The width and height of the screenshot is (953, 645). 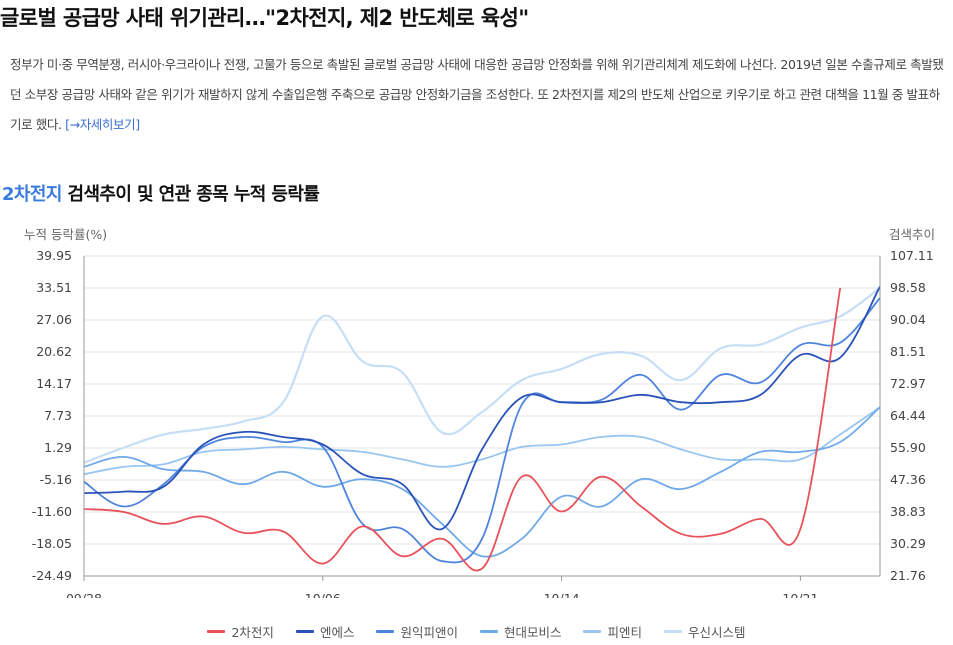 What do you see at coordinates (54, 287) in the screenshot?
I see `left-tick-label: 33.51` at bounding box center [54, 287].